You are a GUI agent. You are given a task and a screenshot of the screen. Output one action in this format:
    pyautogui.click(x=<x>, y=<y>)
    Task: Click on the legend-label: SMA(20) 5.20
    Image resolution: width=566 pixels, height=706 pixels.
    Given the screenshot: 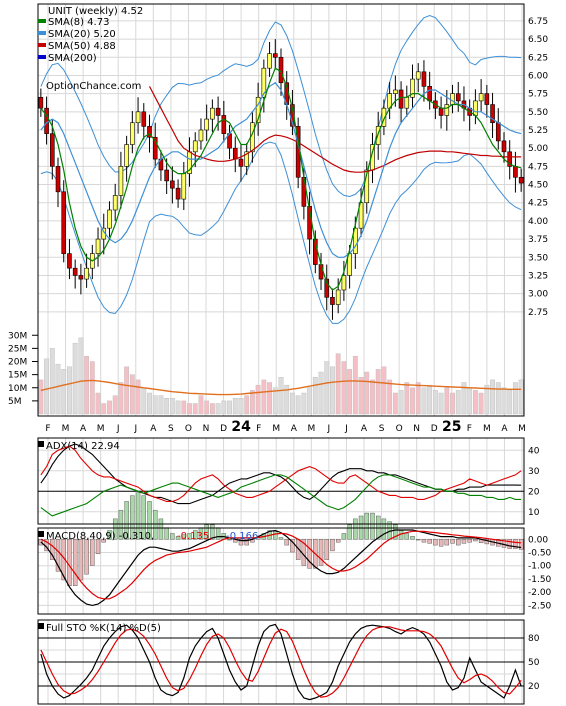 What is the action you would take?
    pyautogui.click(x=82, y=34)
    